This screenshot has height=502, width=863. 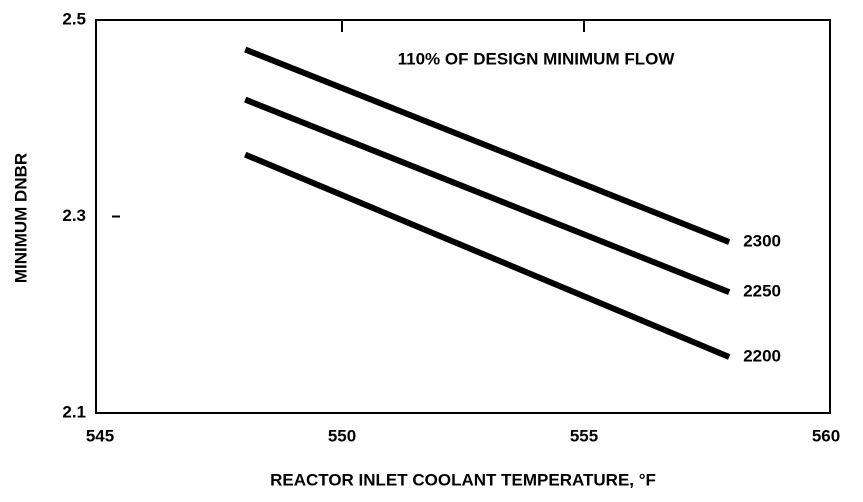 What do you see at coordinates (100, 435) in the screenshot?
I see `x-tick-label: 545` at bounding box center [100, 435].